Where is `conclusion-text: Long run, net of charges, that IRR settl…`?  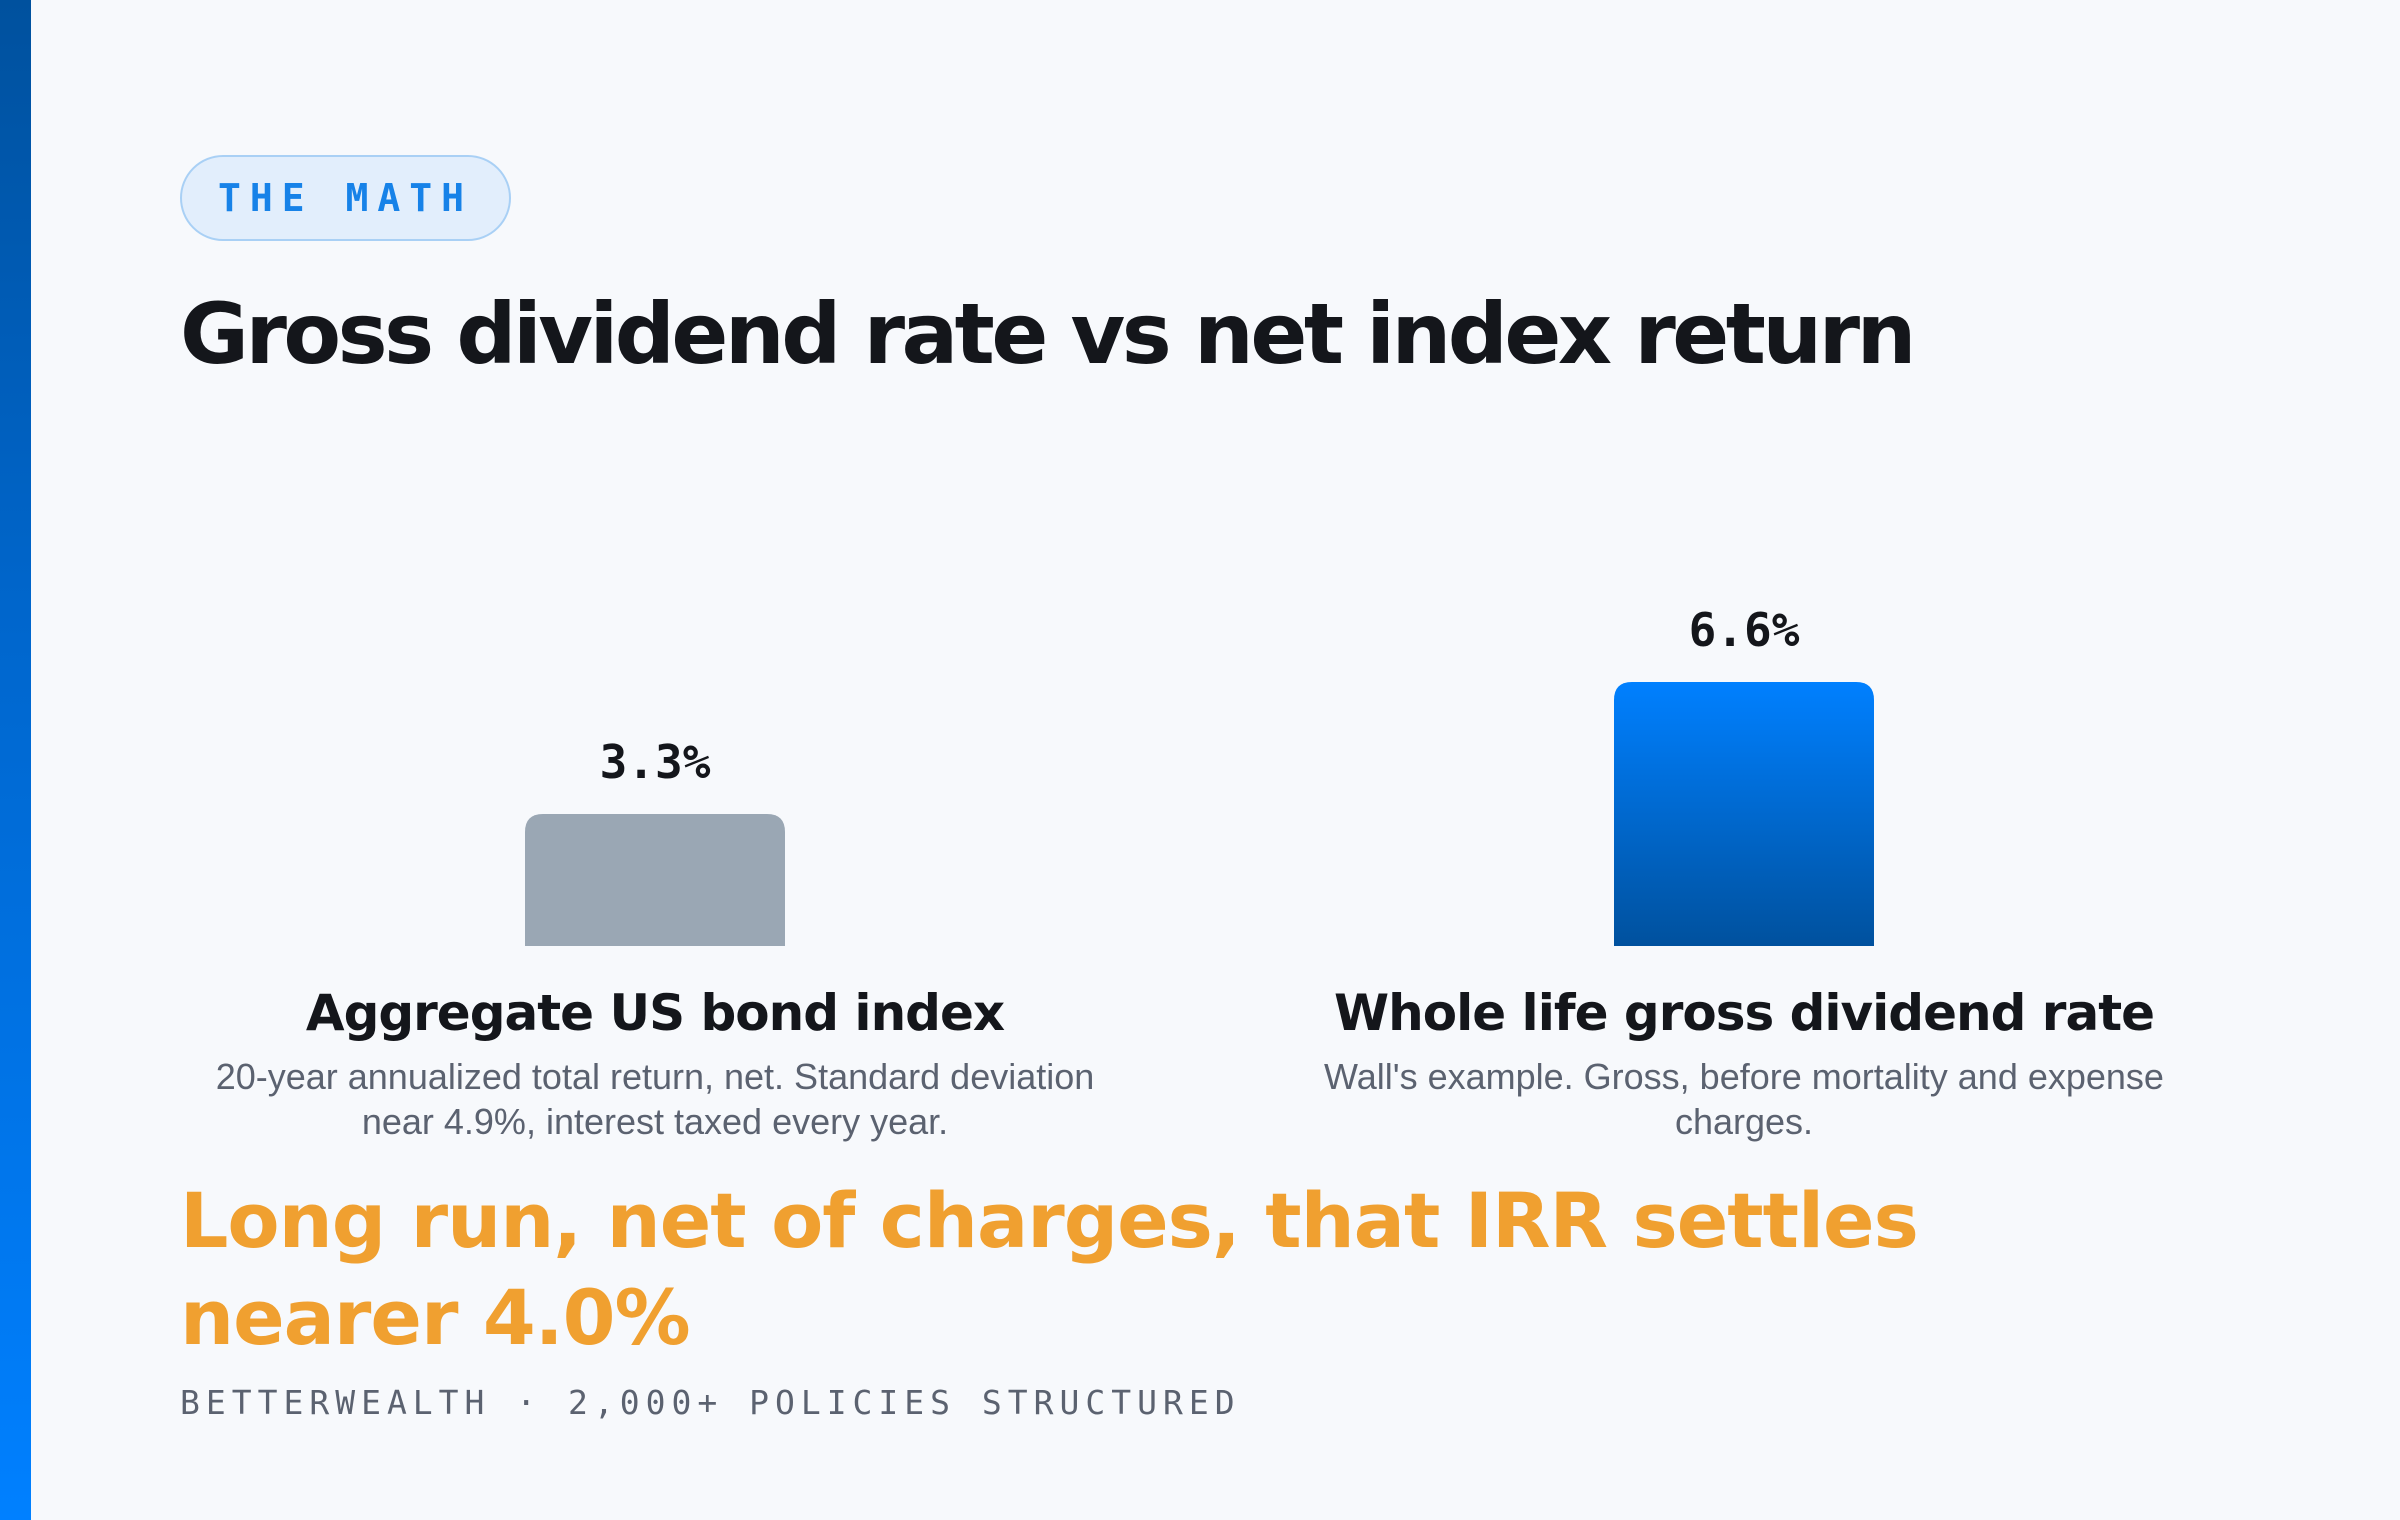 conclusion-text: Long run, net of charges, that IRR settl… is located at coordinates (1049, 1269).